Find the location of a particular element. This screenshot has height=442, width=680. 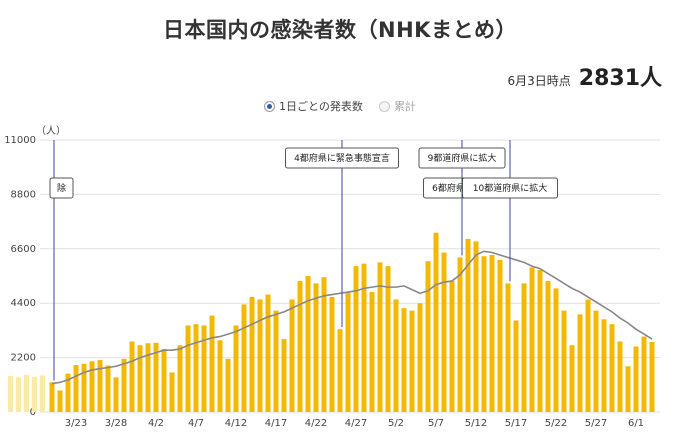

y-tick-label: 8800 is located at coordinates (23, 194).